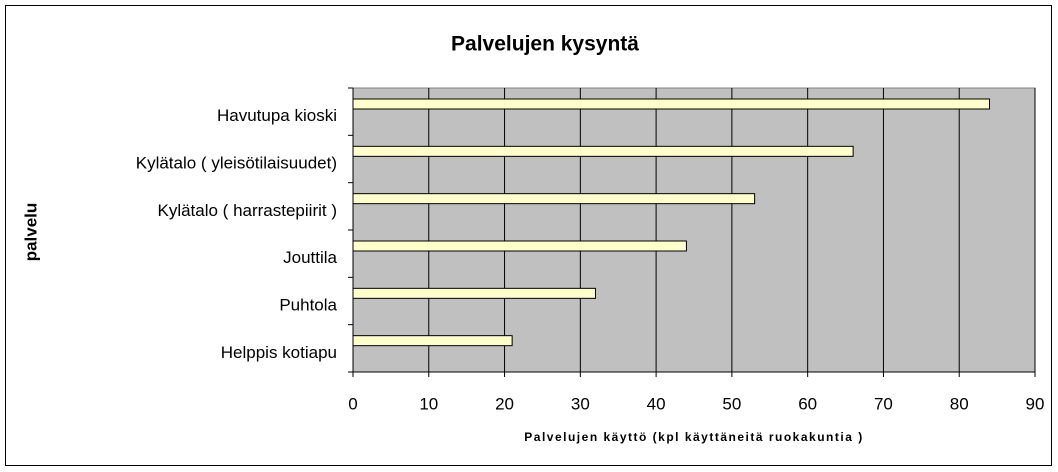 This screenshot has height=472, width=1058. Describe the element at coordinates (504, 403) in the screenshot. I see `x-tick-label: 20` at that location.